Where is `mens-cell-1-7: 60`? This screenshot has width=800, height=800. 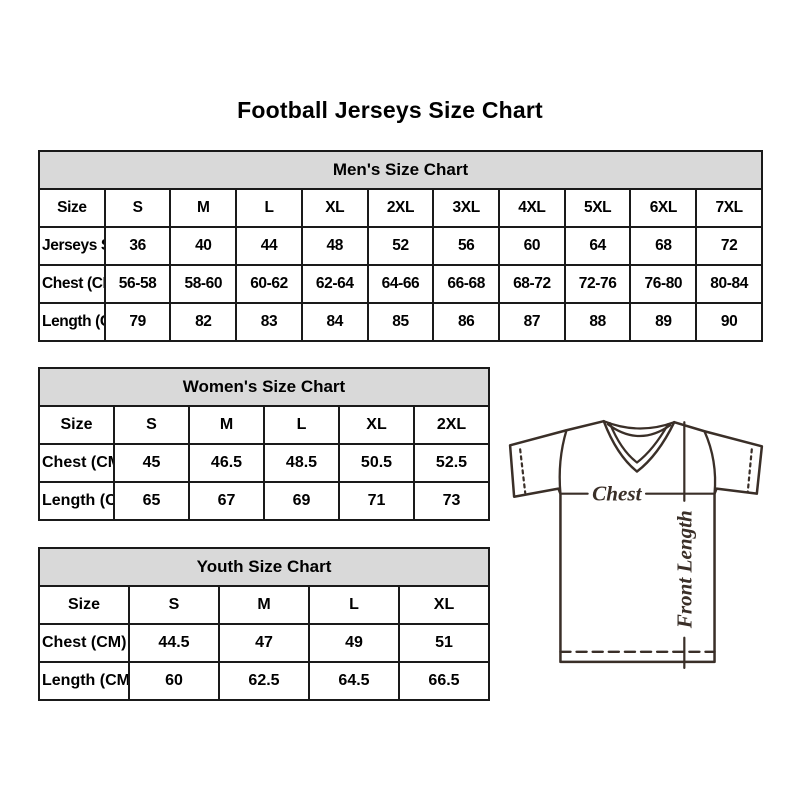 mens-cell-1-7: 60 is located at coordinates (532, 246).